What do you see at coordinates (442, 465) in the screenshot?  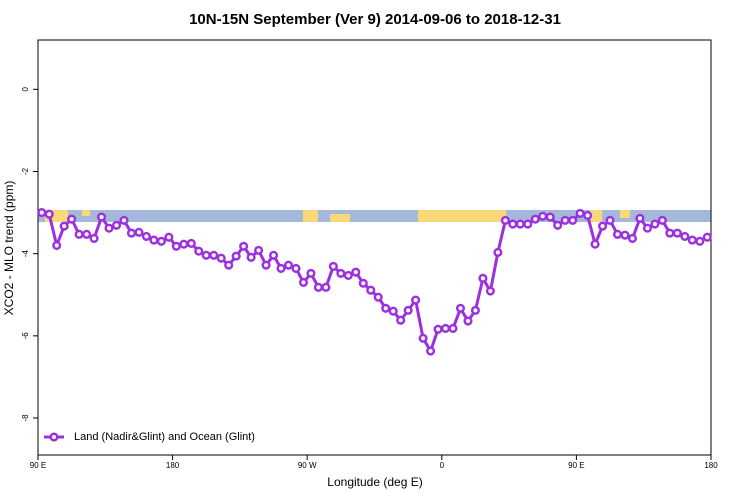 I see `x-tick-label: 0` at bounding box center [442, 465].